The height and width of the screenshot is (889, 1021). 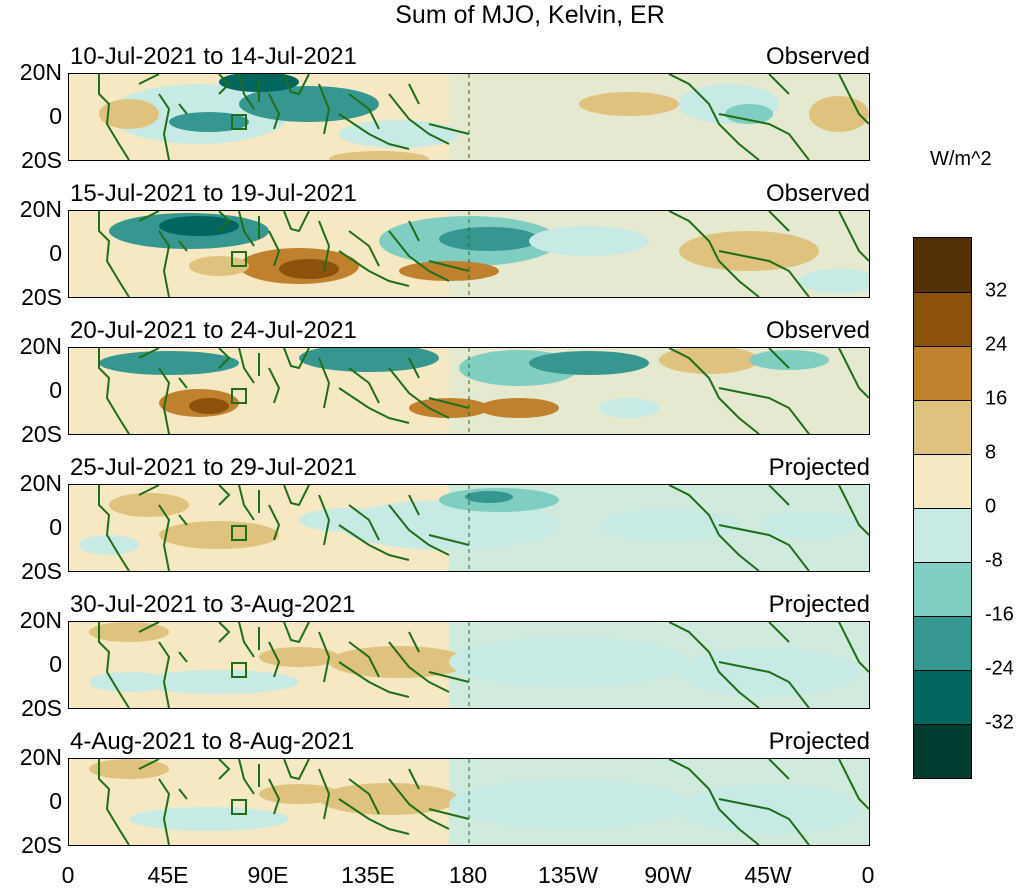 What do you see at coordinates (999, 722) in the screenshot?
I see `colorbar-label: -32` at bounding box center [999, 722].